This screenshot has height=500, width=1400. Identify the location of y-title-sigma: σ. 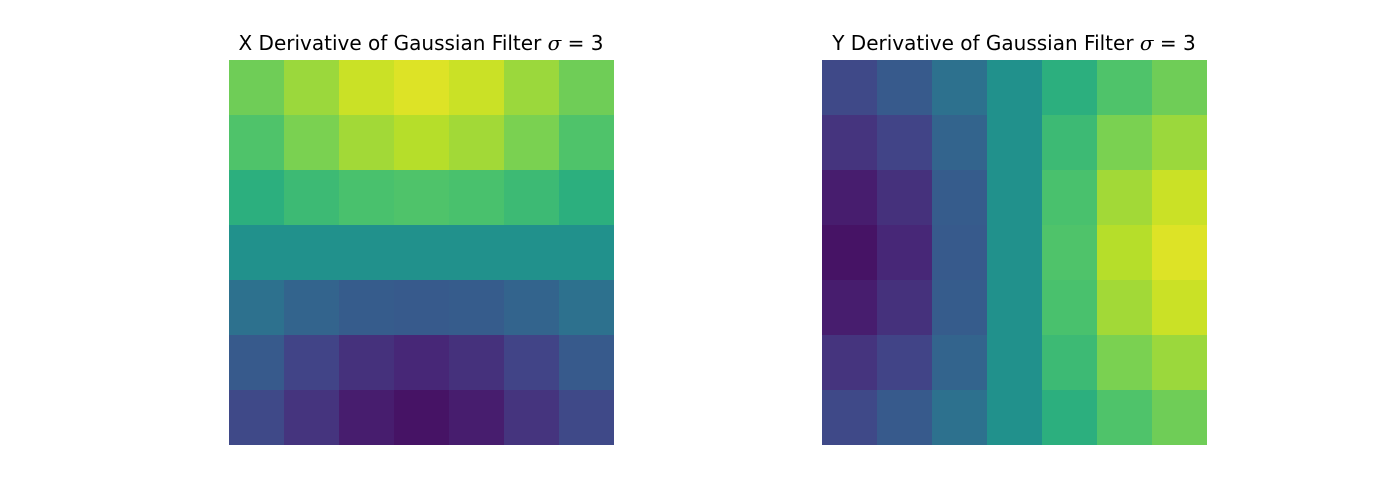
(1146, 43).